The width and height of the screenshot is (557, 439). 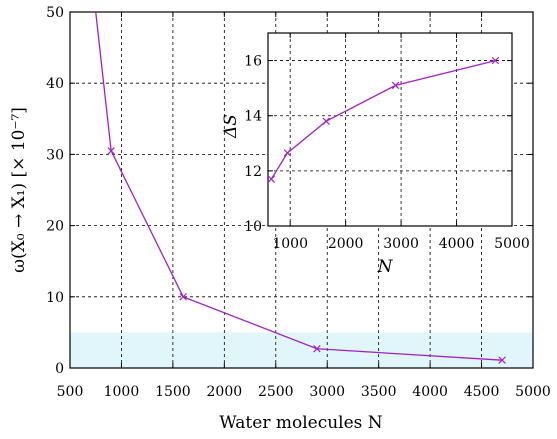 What do you see at coordinates (385, 267) in the screenshot?
I see `inset-x-axis-label: N` at bounding box center [385, 267].